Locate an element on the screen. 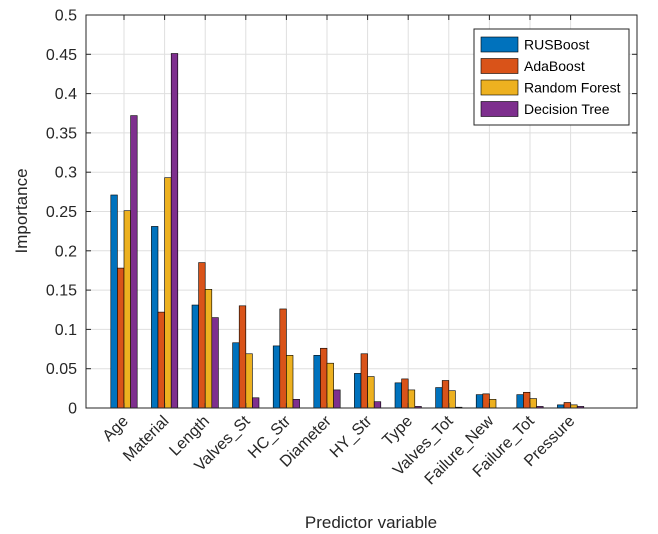  bar-adaboost-pressure is located at coordinates (567, 405).